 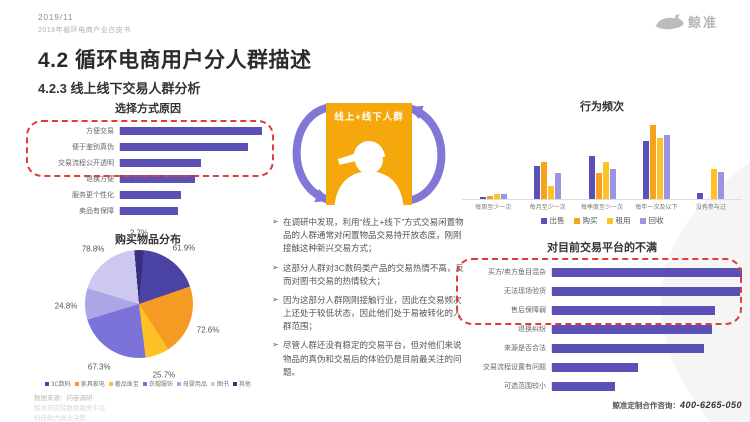 I want to click on x-axis-label: 每年一次及以下, so click(x=656, y=208).